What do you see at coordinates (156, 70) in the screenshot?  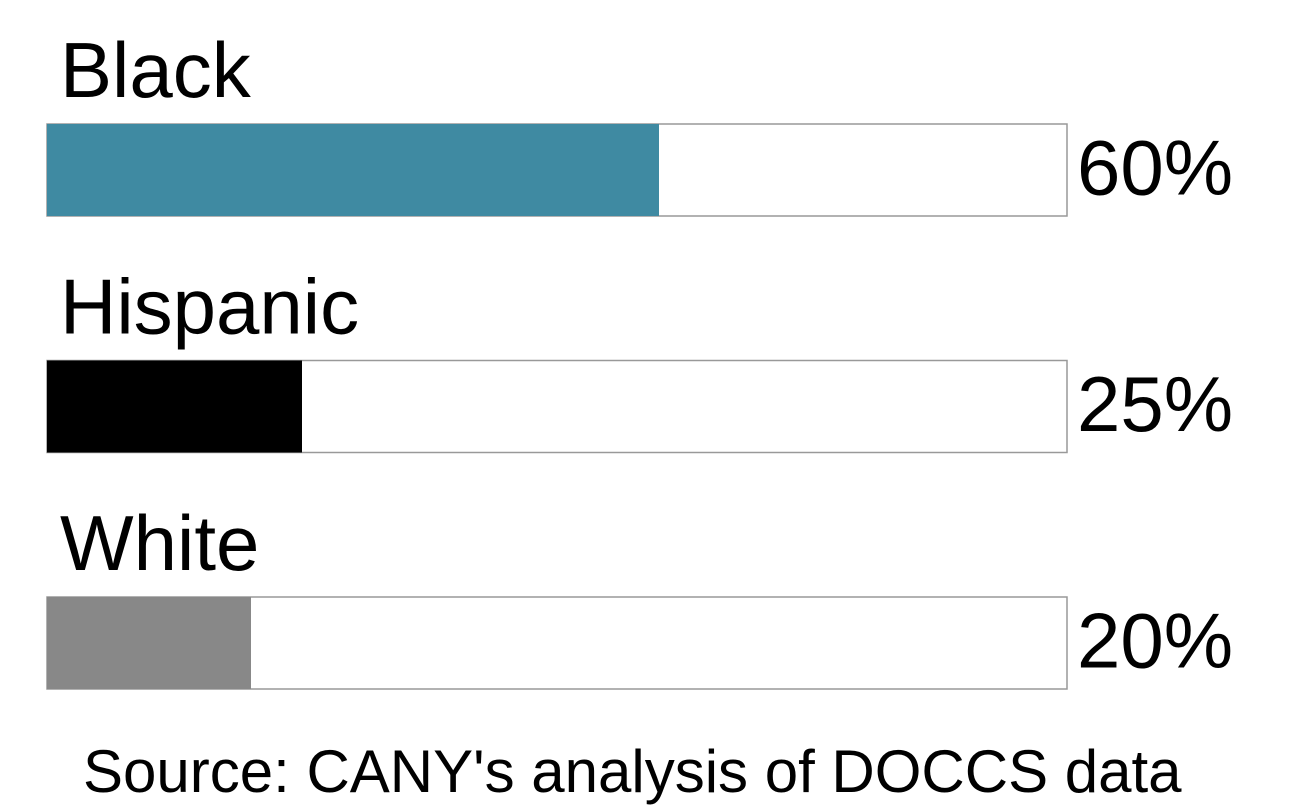 I see `category-label: Black` at bounding box center [156, 70].